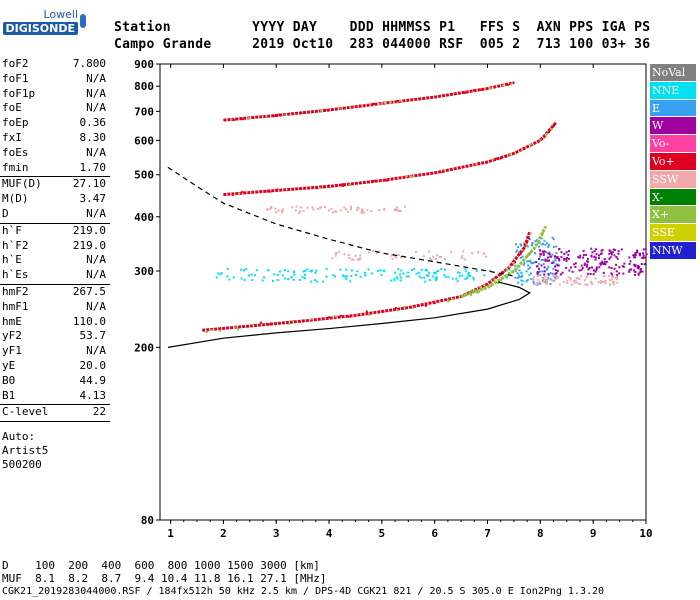 The width and height of the screenshot is (700, 600). Describe the element at coordinates (55, 275) in the screenshot. I see `param-row: h`Es N/A` at that location.